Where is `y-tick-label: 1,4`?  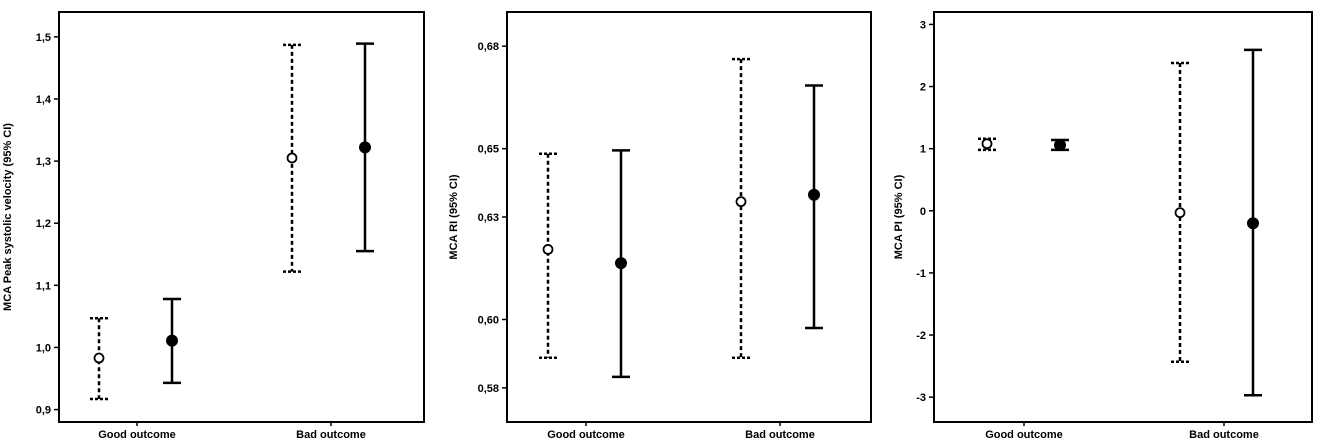 y-tick-label: 1,4 is located at coordinates (44, 100).